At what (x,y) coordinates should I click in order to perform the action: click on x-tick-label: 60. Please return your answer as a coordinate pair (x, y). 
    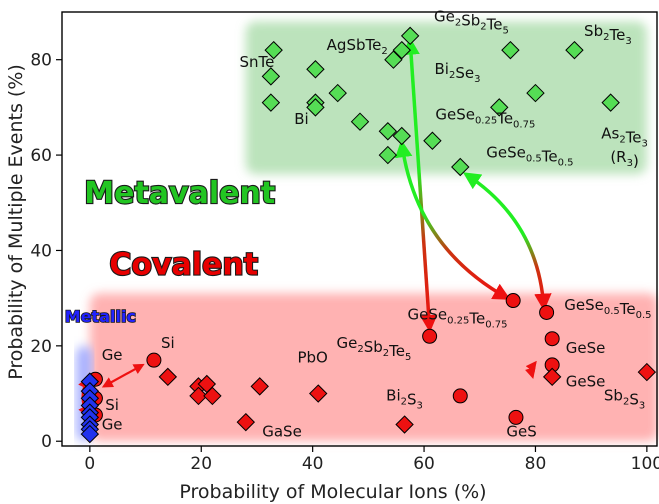
    Looking at the image, I should click on (424, 464).